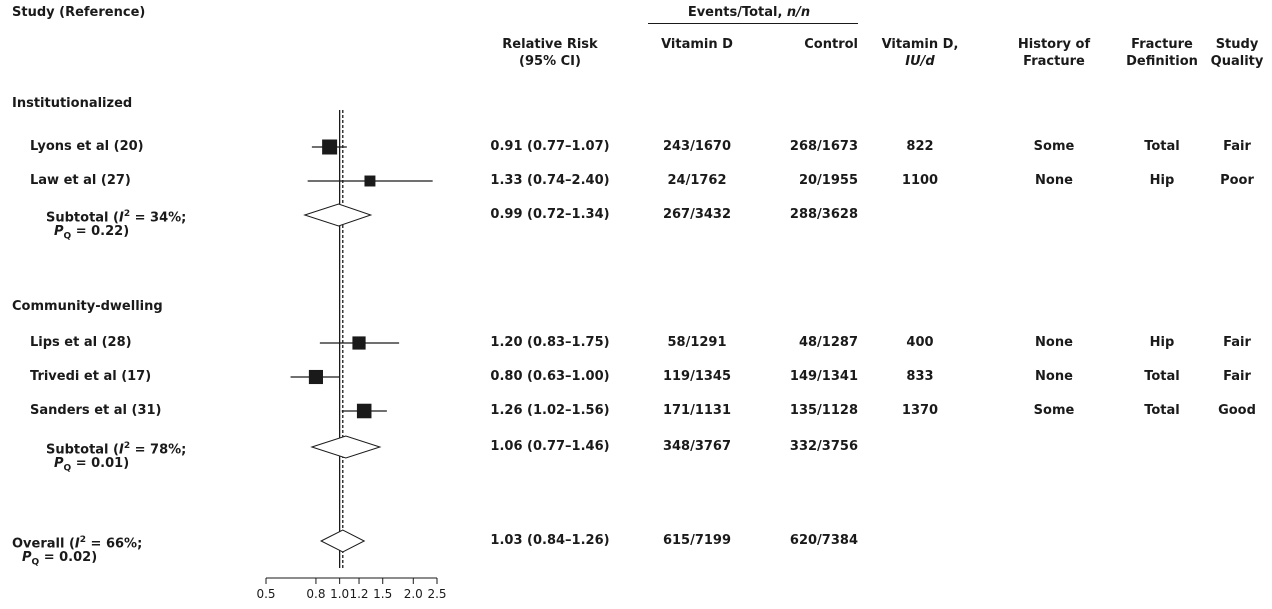  Describe the element at coordinates (697, 146) in the screenshot. I see `row-lyons-vitd: 243/1670` at that location.